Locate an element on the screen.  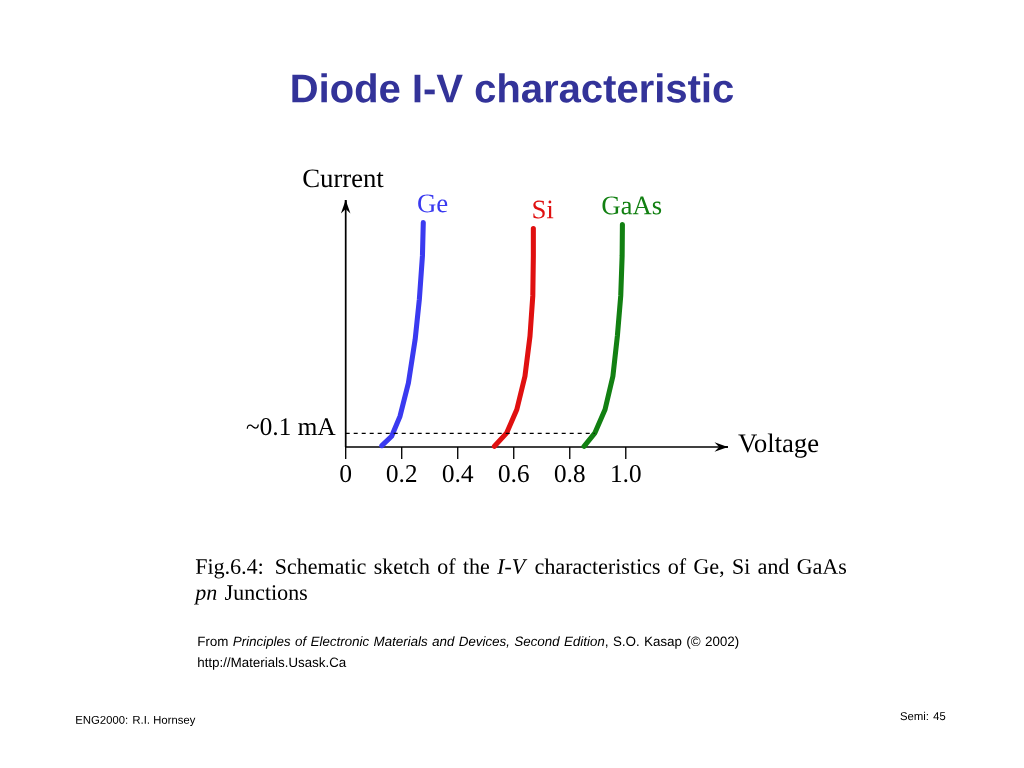
text: http://Materials.Usask.Ca is located at coordinates (272, 663).